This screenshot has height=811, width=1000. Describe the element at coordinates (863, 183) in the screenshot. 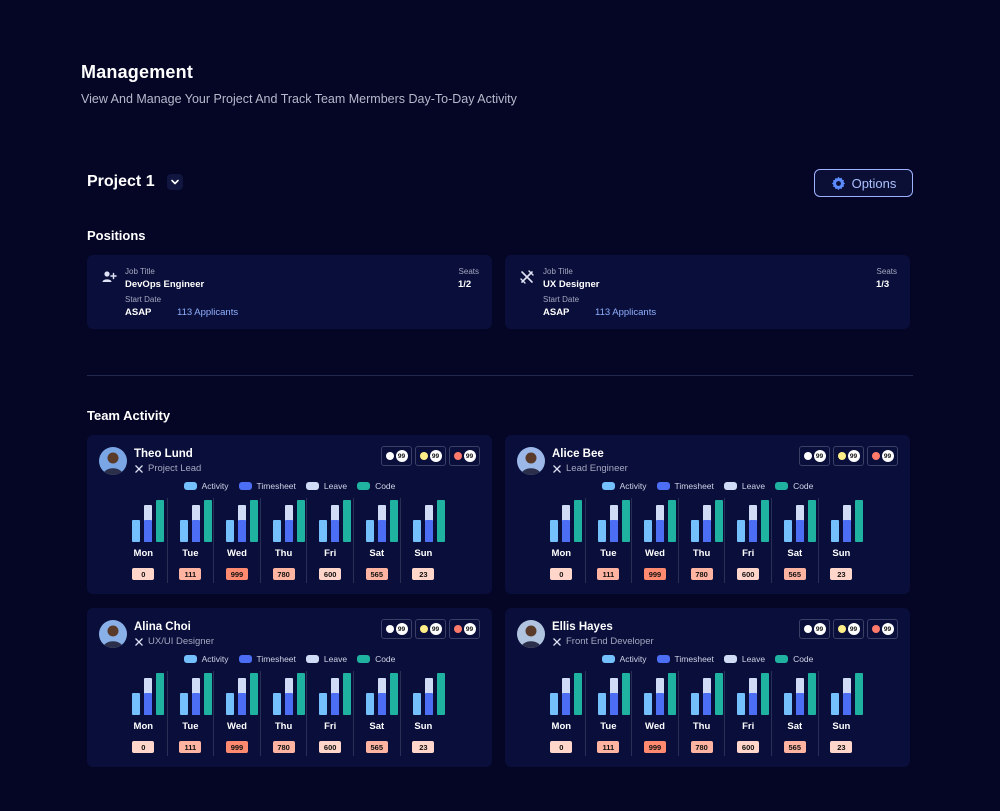

I see `options-button: Options` at that location.